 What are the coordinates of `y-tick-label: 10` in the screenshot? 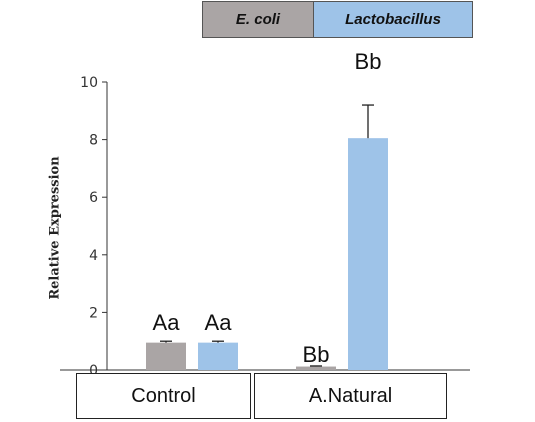 It's located at (89, 83).